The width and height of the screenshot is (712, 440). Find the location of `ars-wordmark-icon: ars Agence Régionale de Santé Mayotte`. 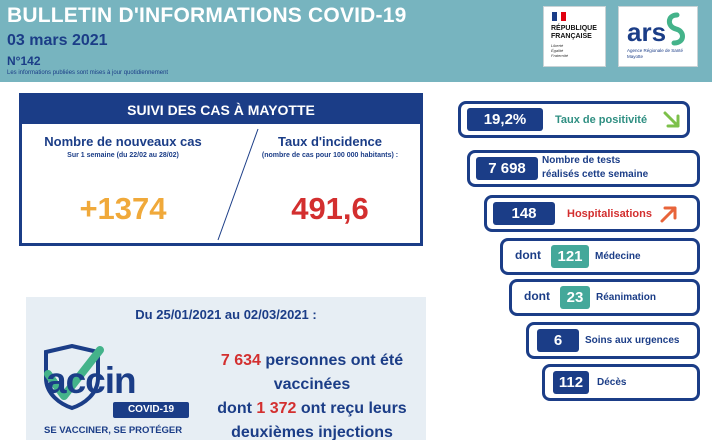

ars-wordmark-icon: ars Agence Régionale de Santé Mayotte is located at coordinates (656, 35).